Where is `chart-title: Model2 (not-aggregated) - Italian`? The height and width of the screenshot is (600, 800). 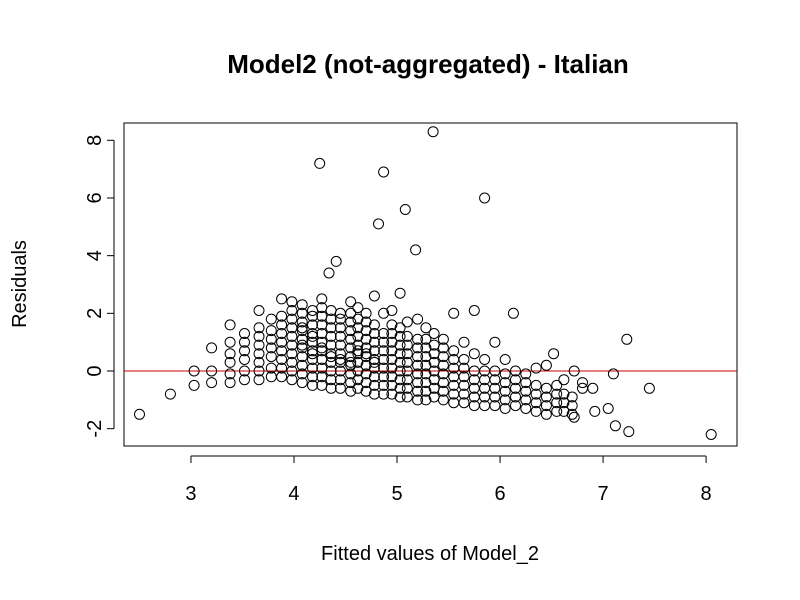 chart-title: Model2 (not-aggregated) - Italian is located at coordinates (428, 64).